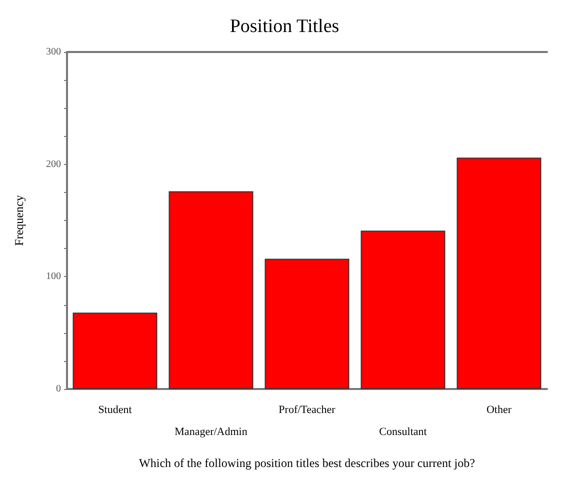 The width and height of the screenshot is (569, 484). What do you see at coordinates (53, 164) in the screenshot?
I see `y-tick-label: 200` at bounding box center [53, 164].